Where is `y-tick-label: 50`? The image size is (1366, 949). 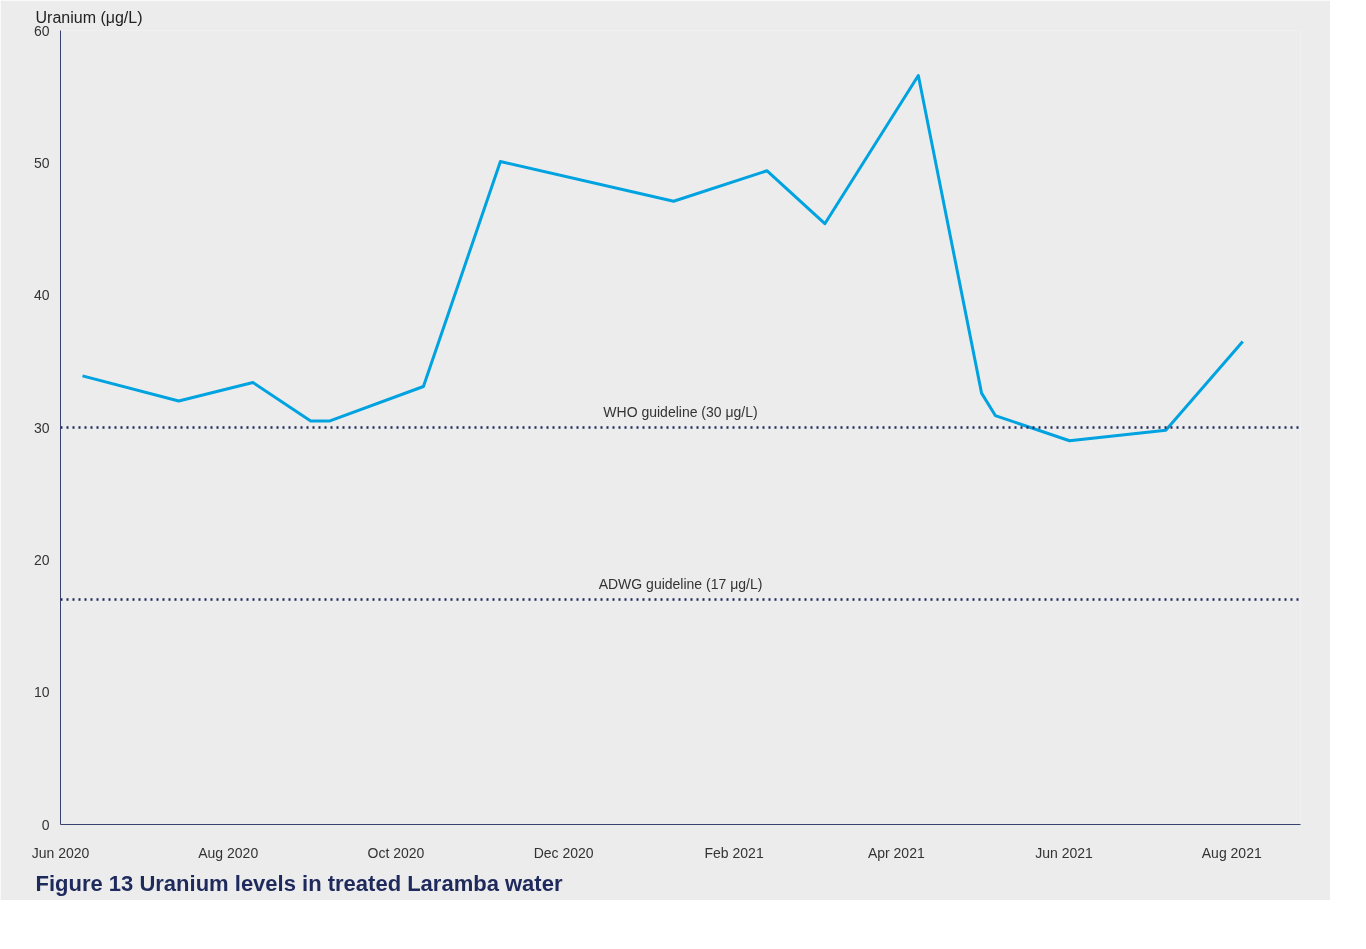 y-tick-label: 50 is located at coordinates (41, 162).